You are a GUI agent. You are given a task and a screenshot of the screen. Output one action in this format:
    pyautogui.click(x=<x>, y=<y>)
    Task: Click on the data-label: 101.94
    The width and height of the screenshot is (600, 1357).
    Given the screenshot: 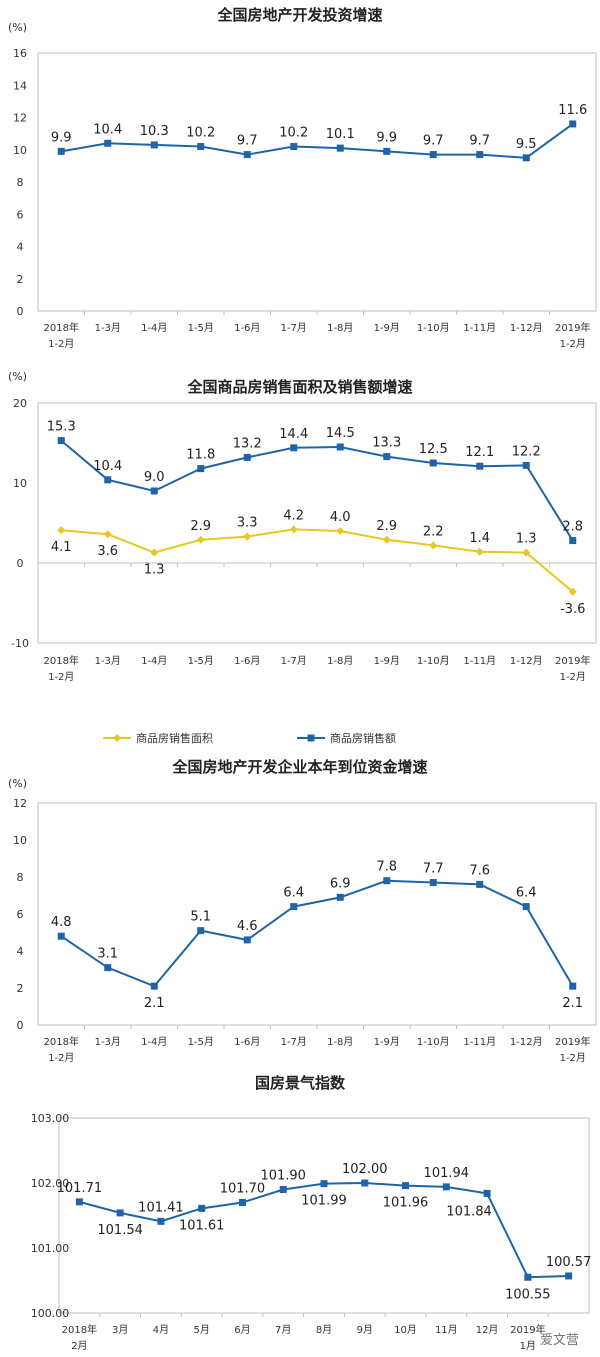 What is the action you would take?
    pyautogui.click(x=447, y=1173)
    